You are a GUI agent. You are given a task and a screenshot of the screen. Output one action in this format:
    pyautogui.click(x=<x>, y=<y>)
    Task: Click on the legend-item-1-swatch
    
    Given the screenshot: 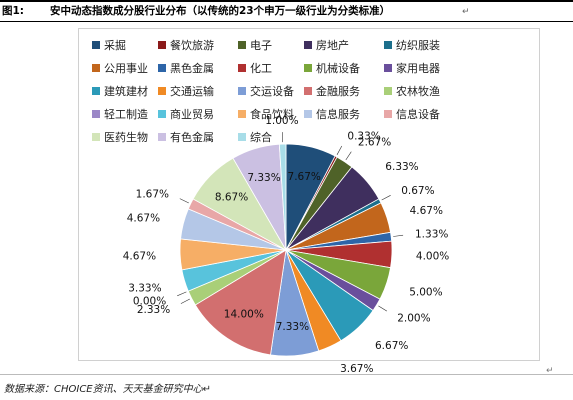 What is the action you would take?
    pyautogui.click(x=162, y=45)
    